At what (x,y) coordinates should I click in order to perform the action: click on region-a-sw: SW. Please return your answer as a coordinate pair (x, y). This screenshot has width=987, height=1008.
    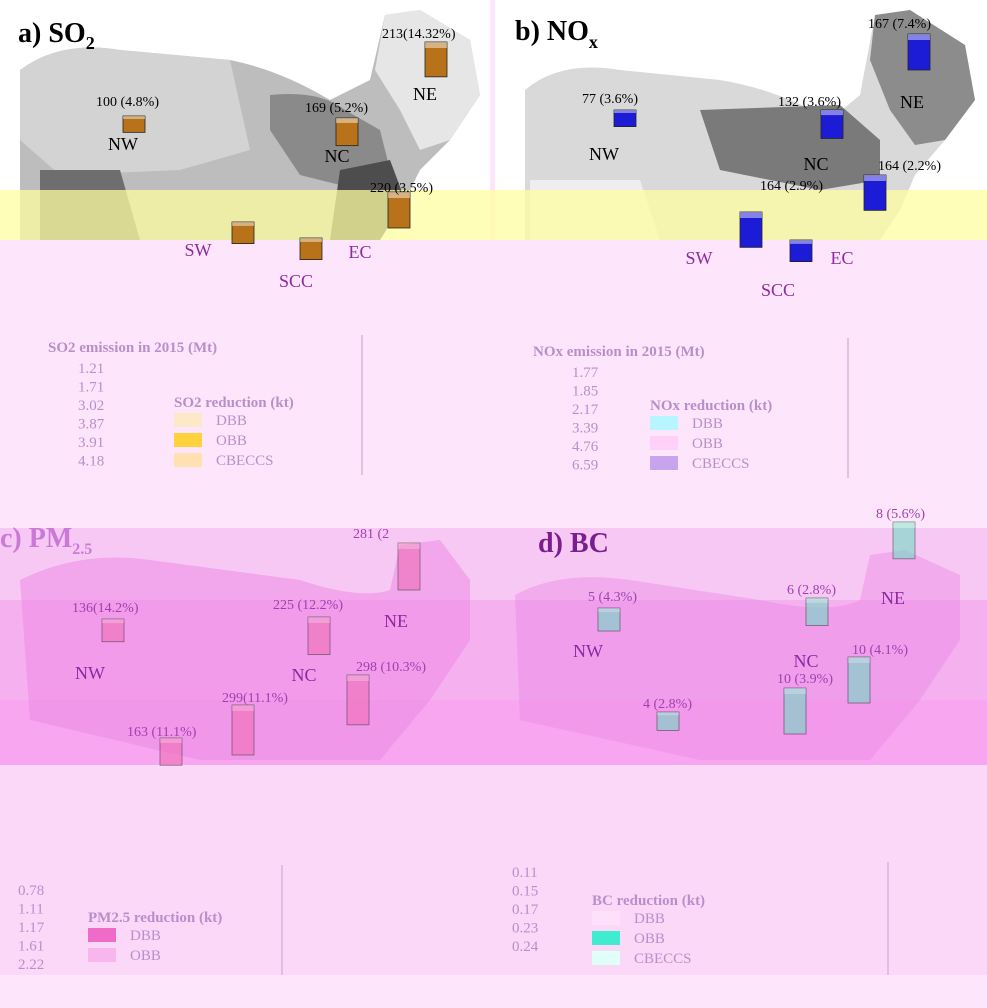
    Looking at the image, I should click on (198, 250).